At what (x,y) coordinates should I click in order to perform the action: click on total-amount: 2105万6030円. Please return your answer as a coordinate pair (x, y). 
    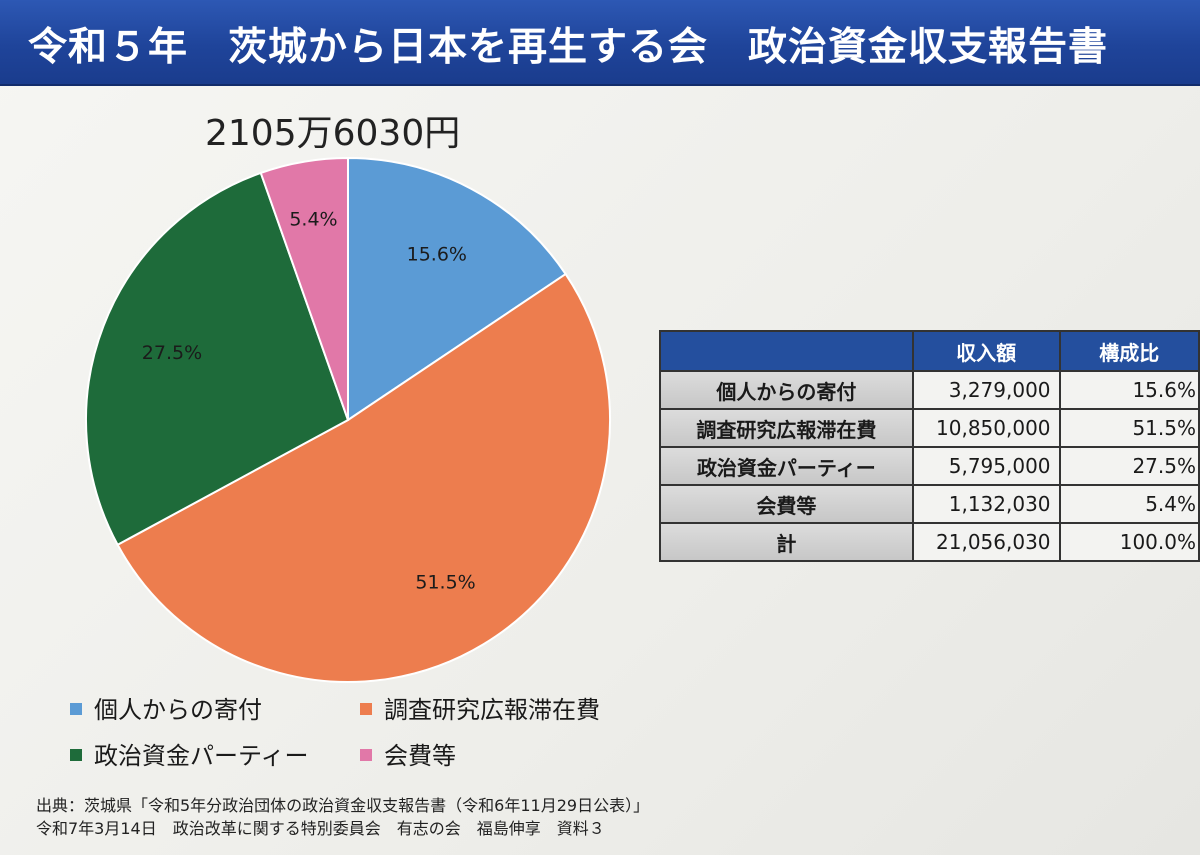
    Looking at the image, I should click on (333, 133).